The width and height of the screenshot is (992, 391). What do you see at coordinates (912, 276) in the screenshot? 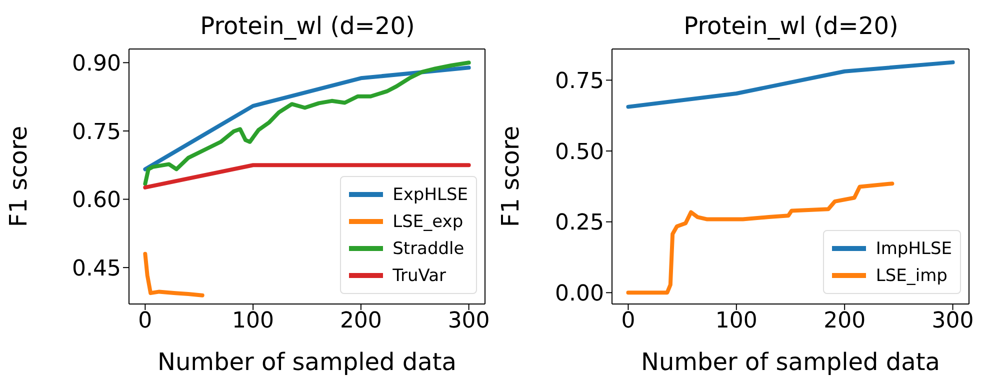
I see `legend-label: LSE_imp` at bounding box center [912, 276].